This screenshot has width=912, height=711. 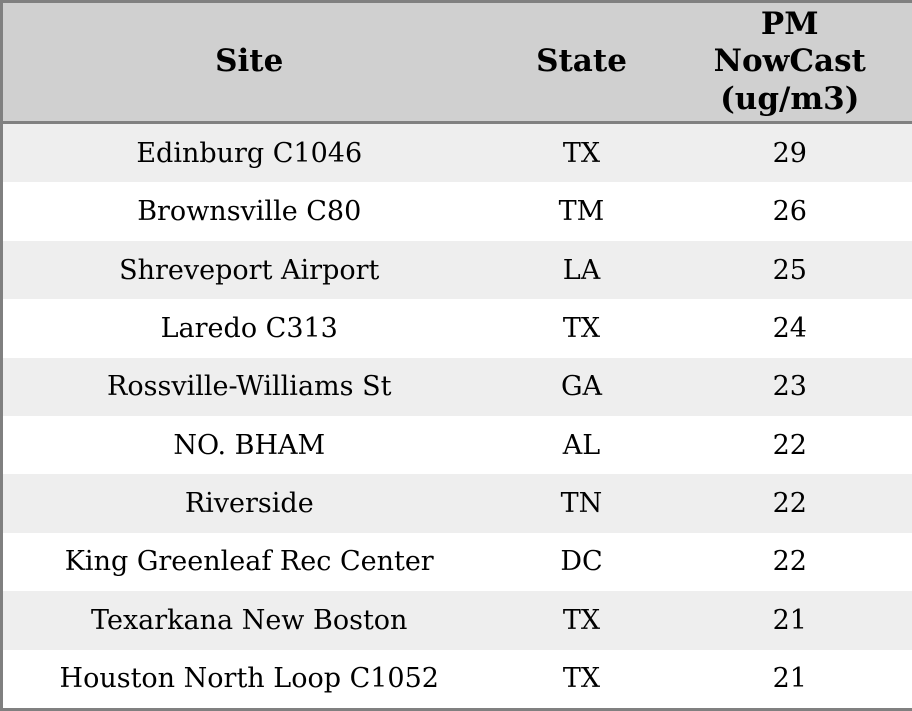 I want to click on table-row: King Greenleaf Rec Center DC 22, so click(x=456, y=562).